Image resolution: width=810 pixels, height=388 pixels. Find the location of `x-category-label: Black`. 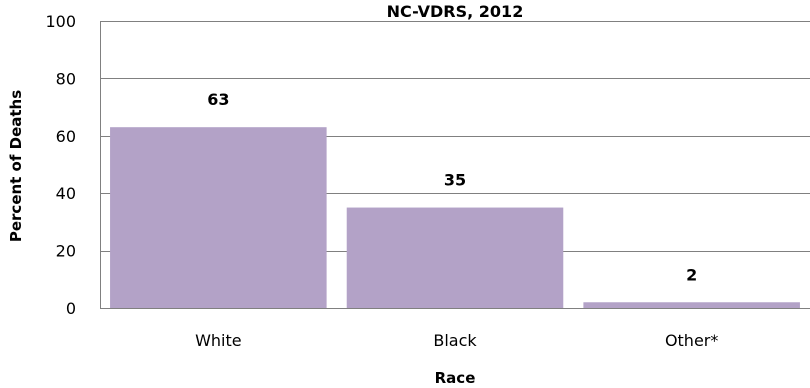

x-category-label: Black is located at coordinates (455, 340).